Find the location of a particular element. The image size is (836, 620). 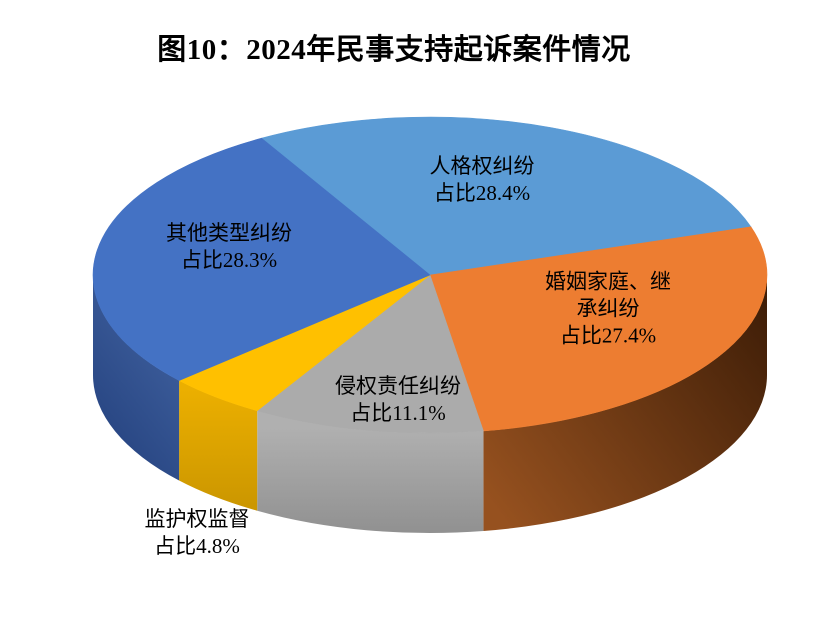

slice-label-marriage-family-inheritance: 婚姻家庭、继 承纠纷 占比27.4% is located at coordinates (608, 309).